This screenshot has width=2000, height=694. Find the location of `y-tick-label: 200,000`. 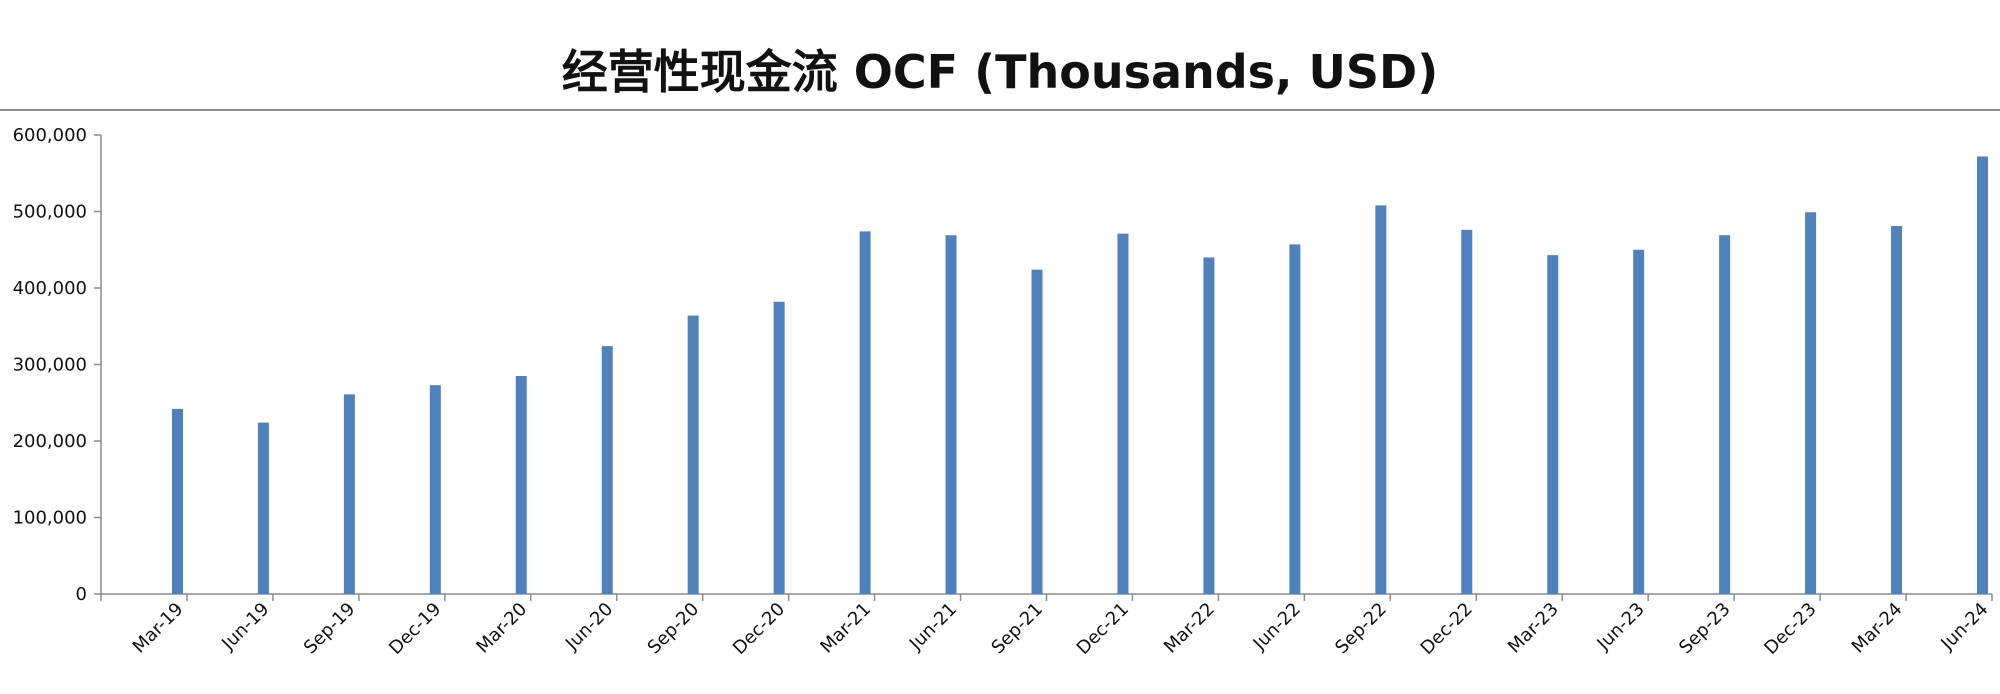

y-tick-label: 200,000 is located at coordinates (50, 441).